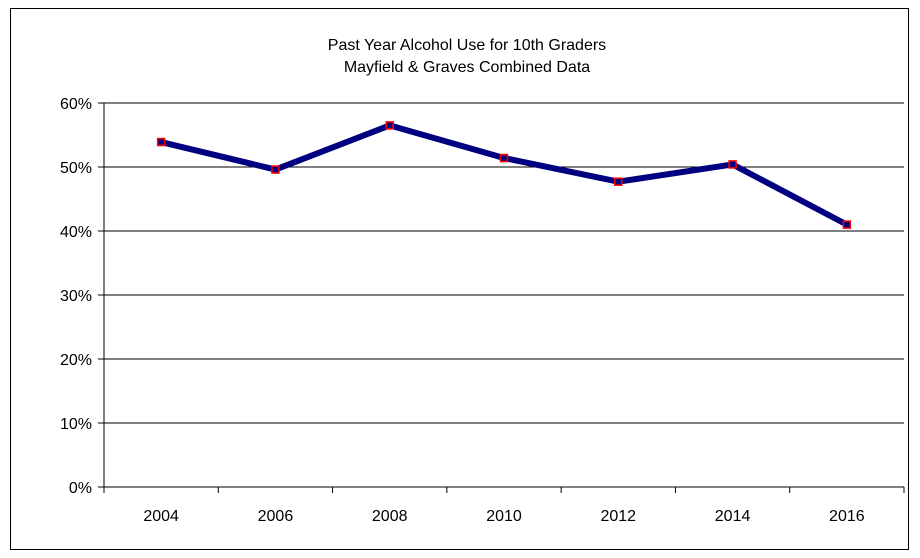  I want to click on x-tick-label: 2012, so click(618, 516).